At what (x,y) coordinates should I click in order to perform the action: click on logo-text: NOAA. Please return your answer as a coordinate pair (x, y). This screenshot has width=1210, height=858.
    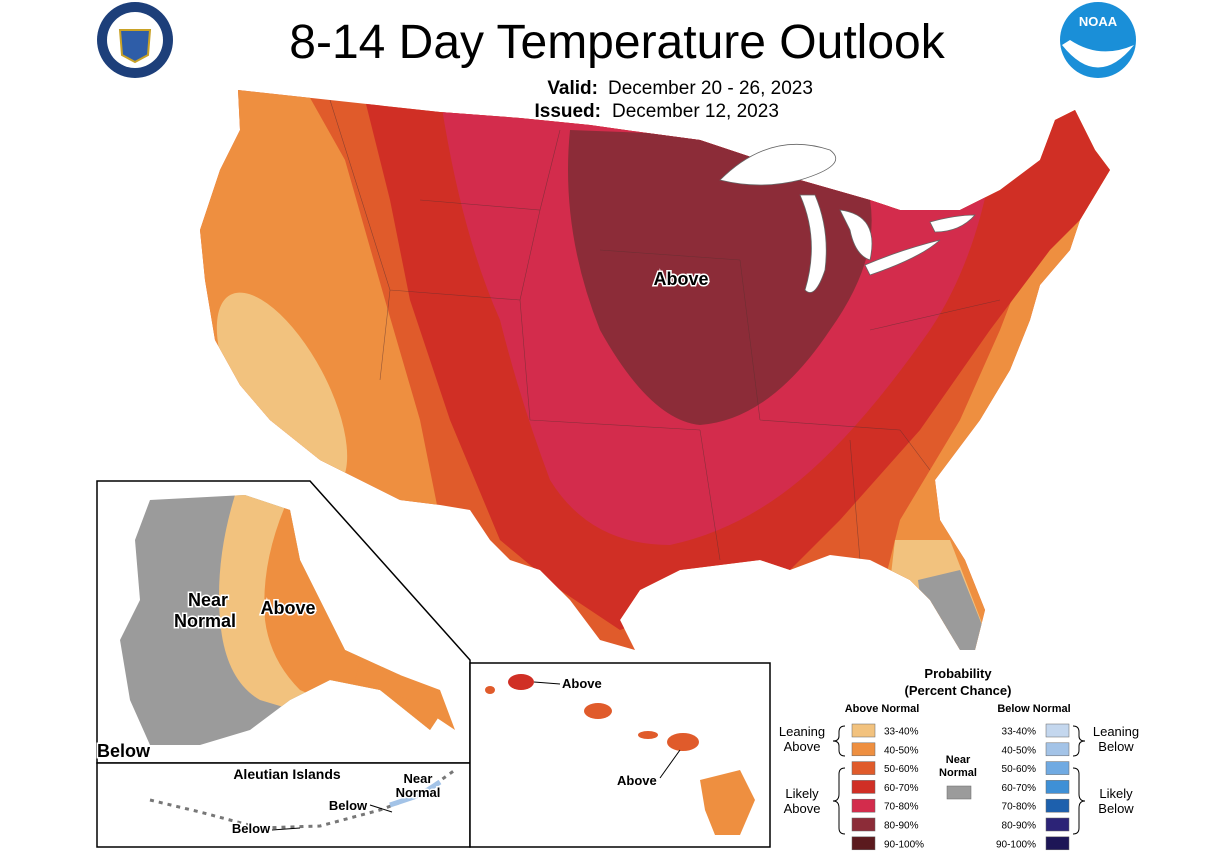
    Looking at the image, I should click on (1098, 21).